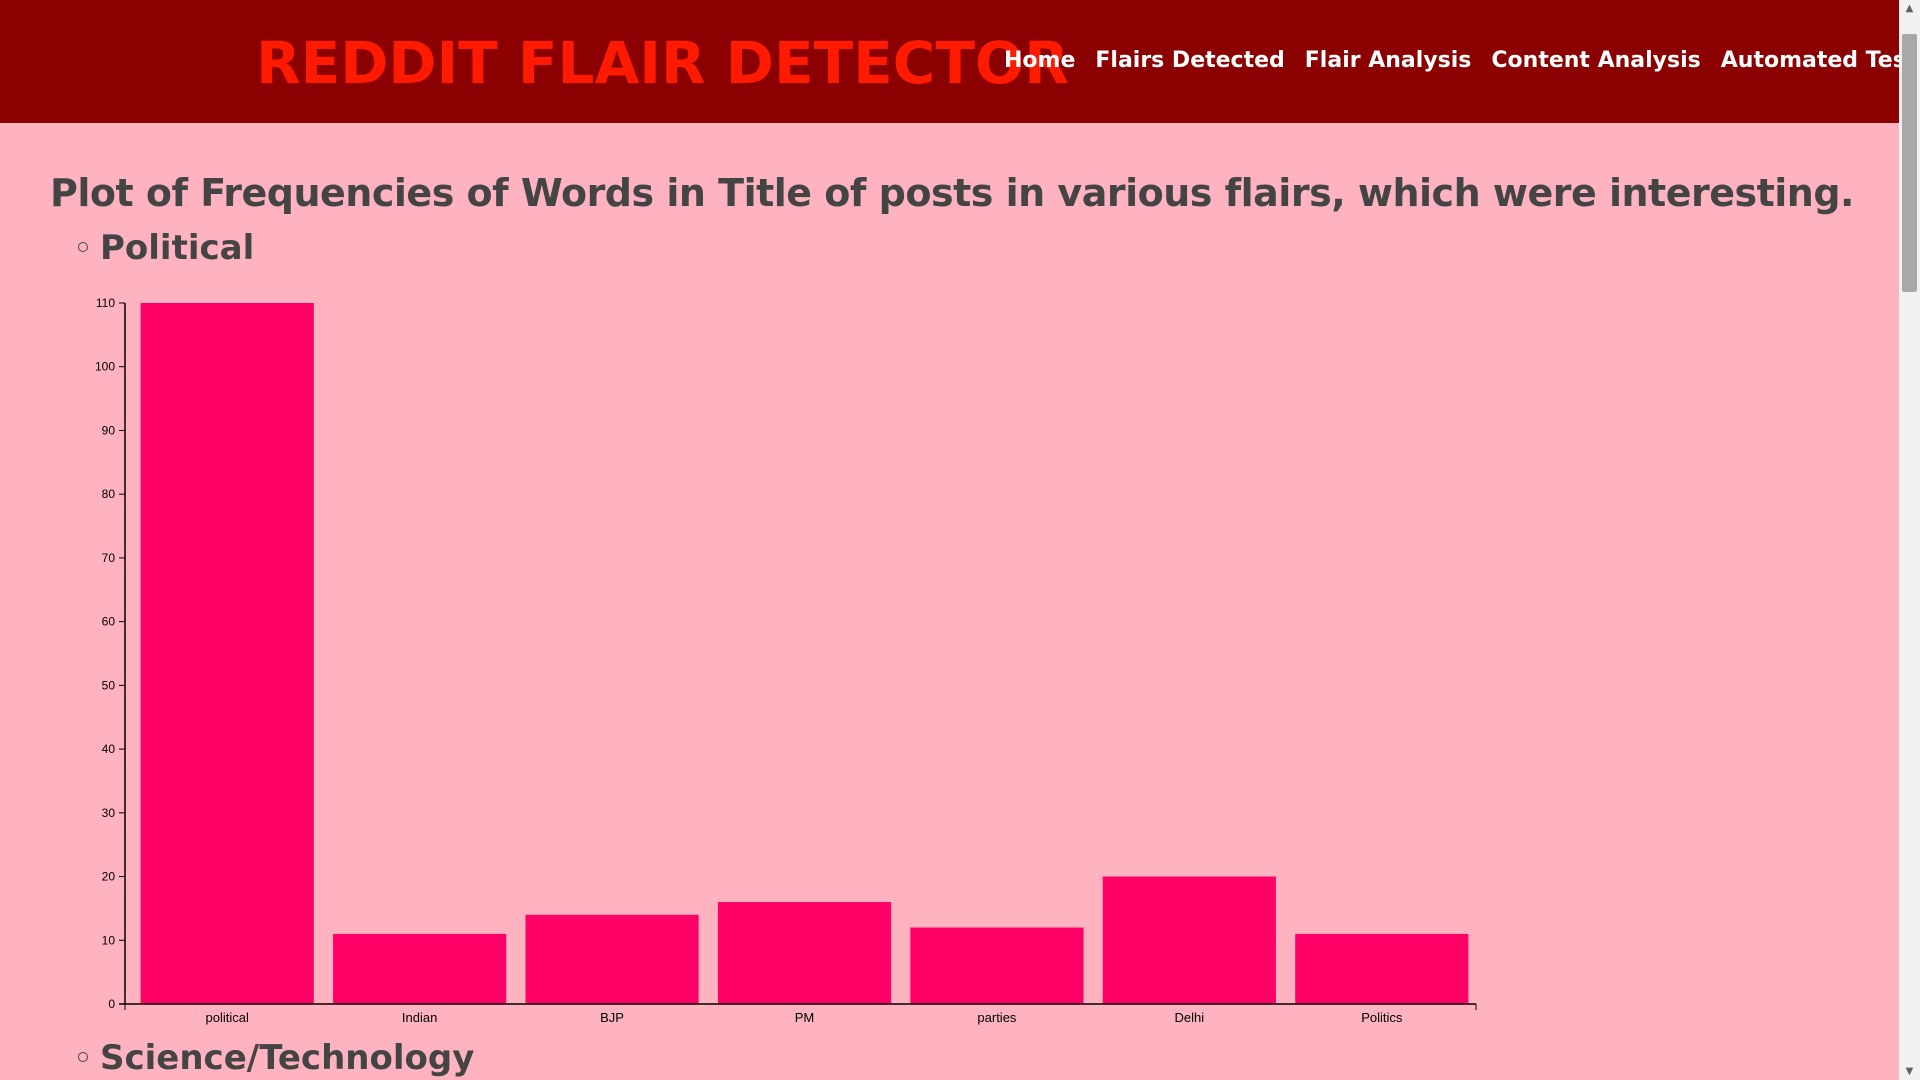 This screenshot has height=1080, width=1920. I want to click on bar-delhi, so click(1189, 940).